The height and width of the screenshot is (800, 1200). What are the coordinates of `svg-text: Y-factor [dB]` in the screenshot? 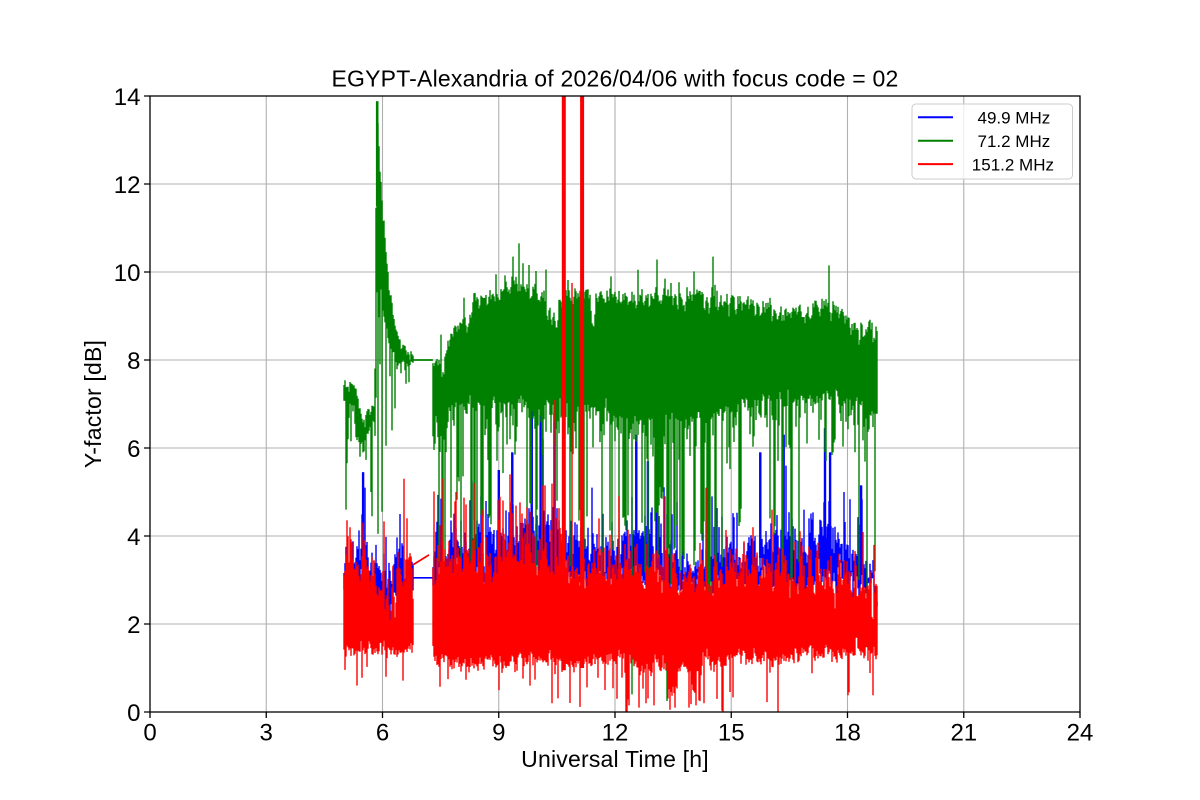 It's located at (93, 404).